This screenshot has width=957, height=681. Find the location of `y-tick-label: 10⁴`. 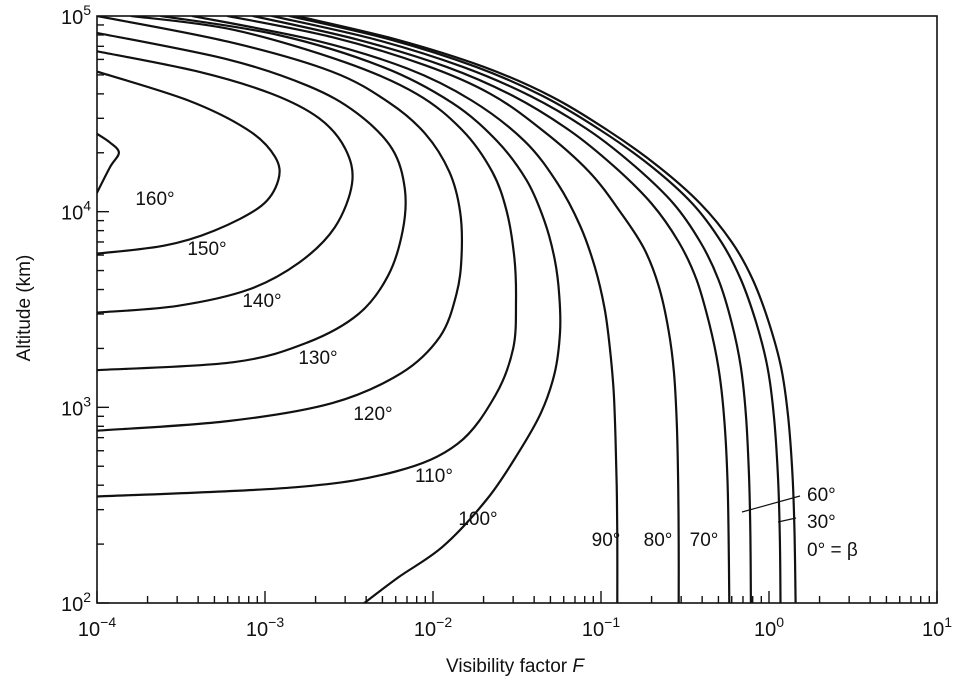

y-tick-label: 10⁴ is located at coordinates (76, 211).